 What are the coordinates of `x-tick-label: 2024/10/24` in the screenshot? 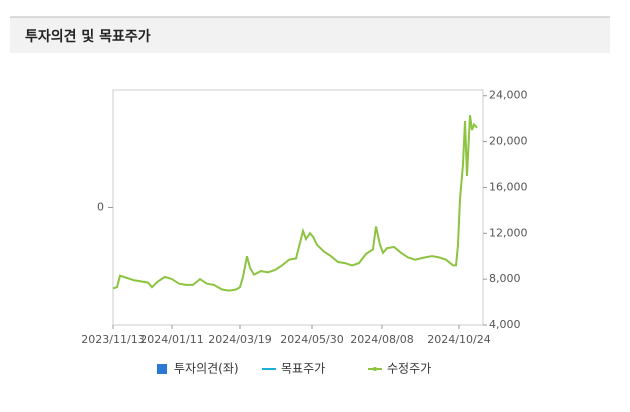 It's located at (458, 339).